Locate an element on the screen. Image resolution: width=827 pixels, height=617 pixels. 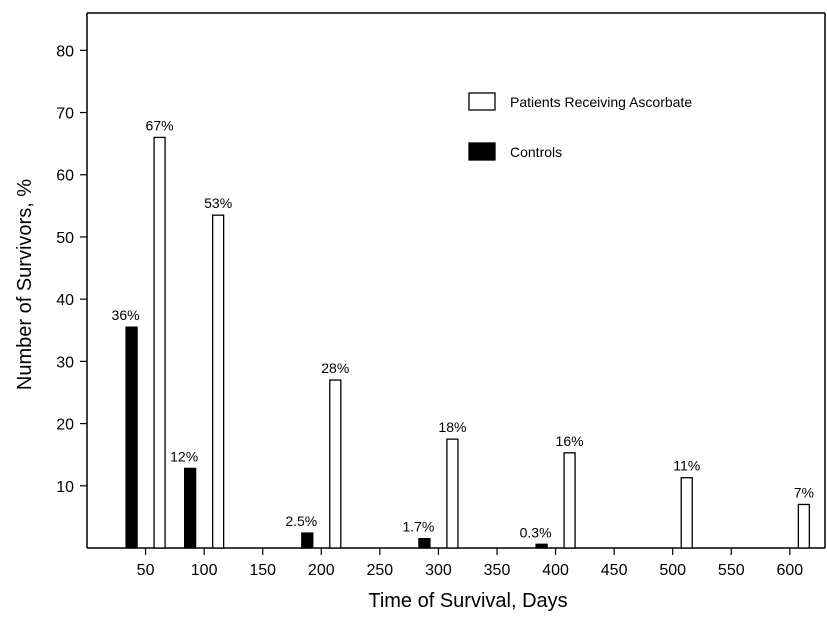
control-bar-label: 0.3% is located at coordinates (536, 532).